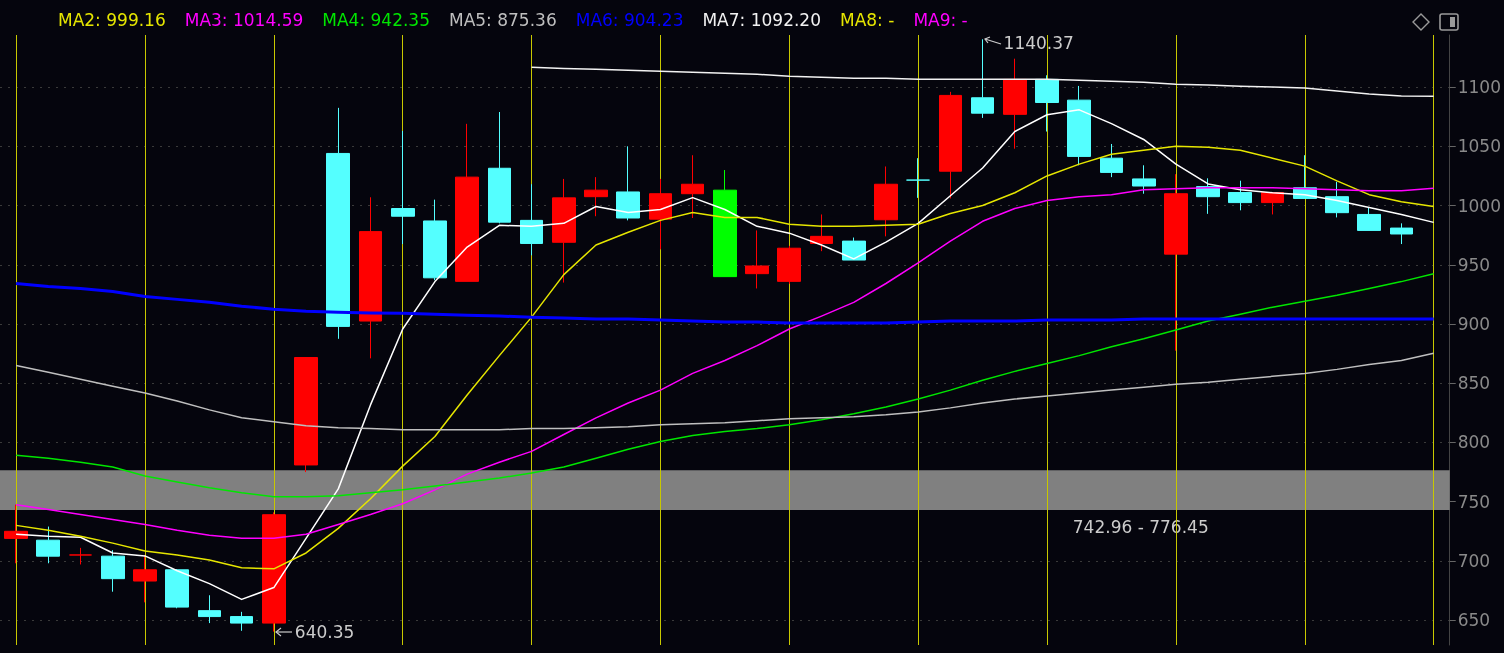  Describe the element at coordinates (503, 19) in the screenshot. I see `text: MA5: 875.36` at that location.